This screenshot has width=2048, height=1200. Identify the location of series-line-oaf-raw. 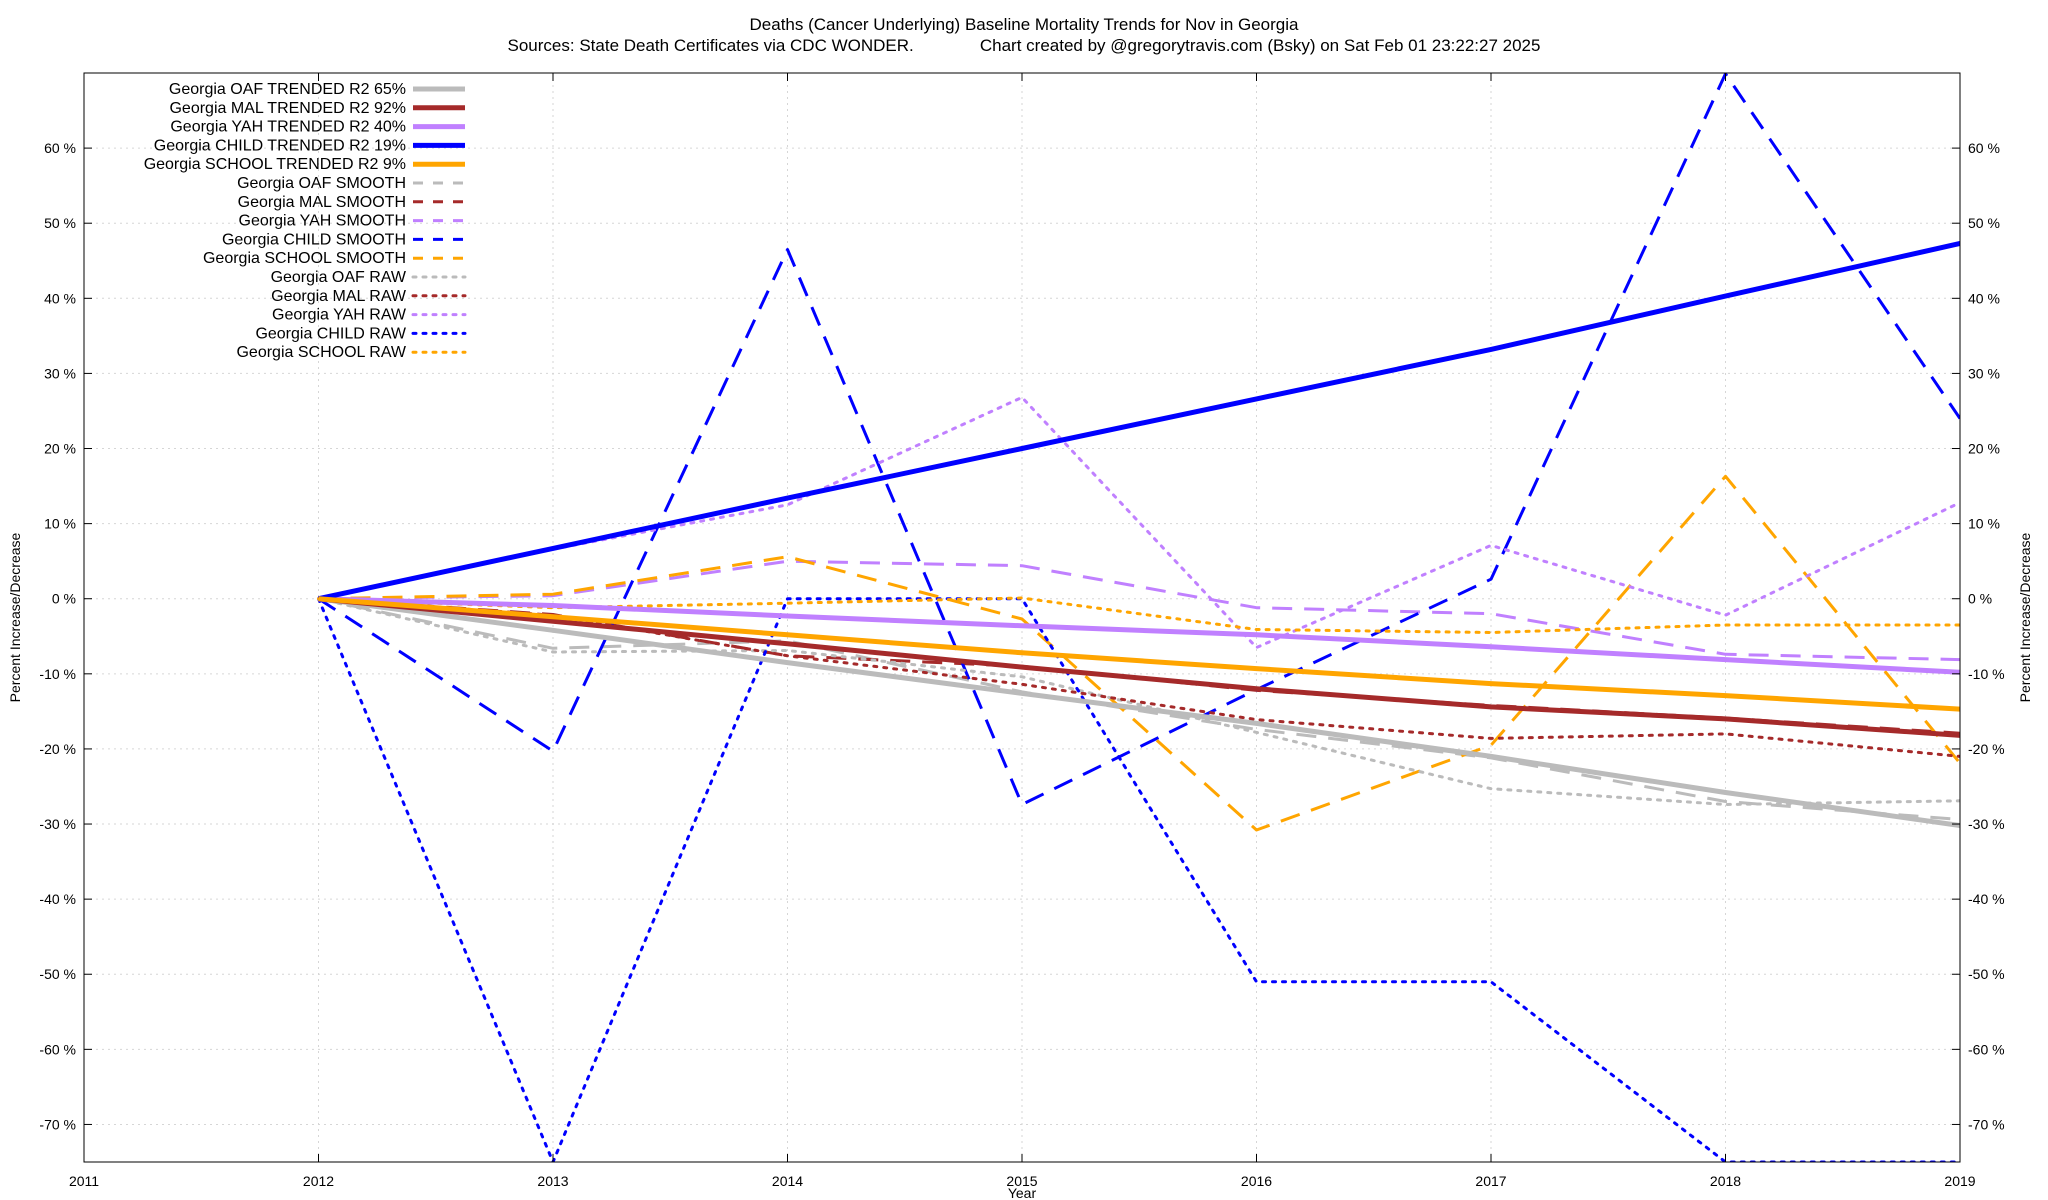
(1138, 701).